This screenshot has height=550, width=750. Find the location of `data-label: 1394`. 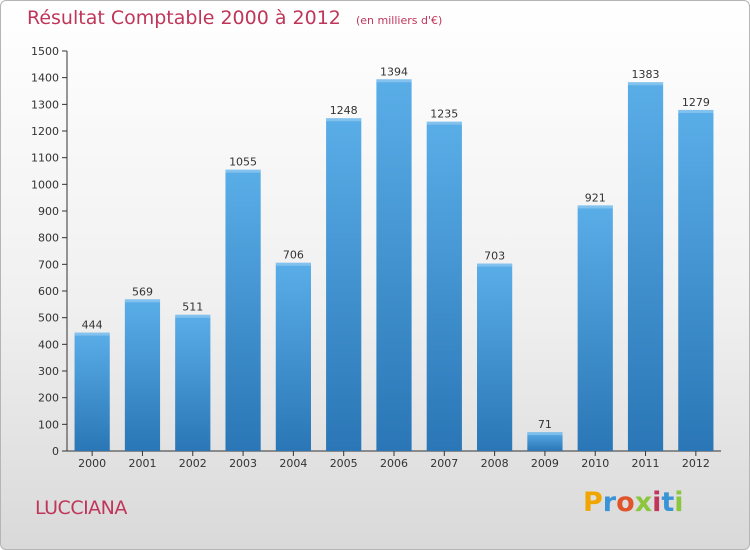

data-label: 1394 is located at coordinates (394, 71).